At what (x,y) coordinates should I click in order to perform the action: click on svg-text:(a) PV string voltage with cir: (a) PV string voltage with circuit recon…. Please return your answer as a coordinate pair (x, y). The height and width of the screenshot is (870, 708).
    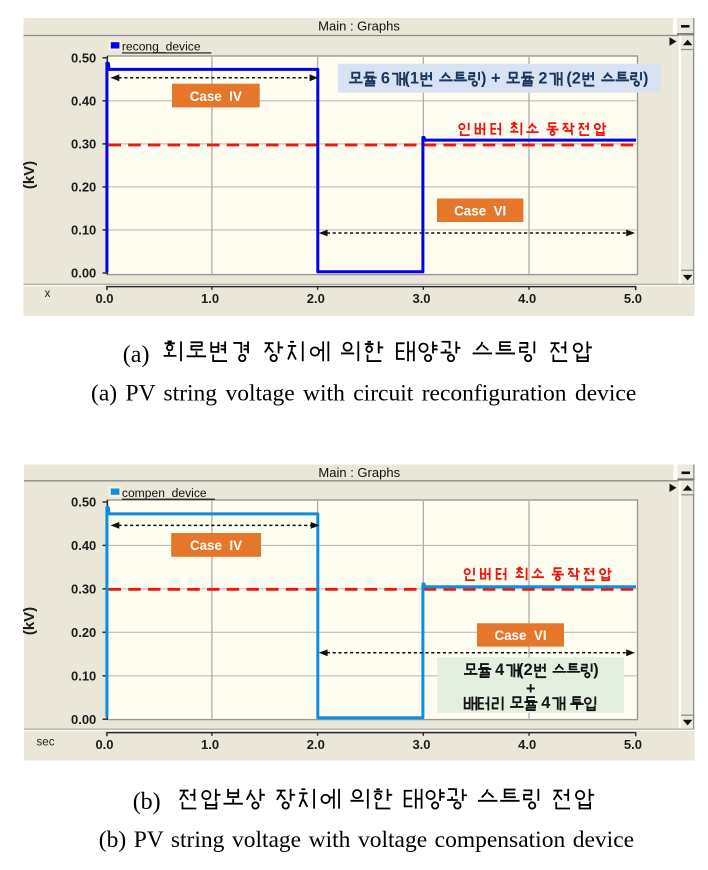
    Looking at the image, I should click on (363, 394).